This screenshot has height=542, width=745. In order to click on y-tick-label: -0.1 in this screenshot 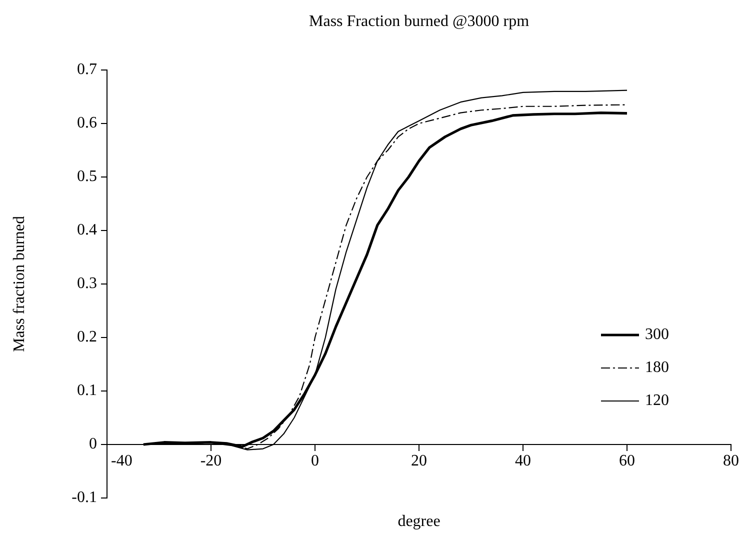, I will do `click(84, 497)`.